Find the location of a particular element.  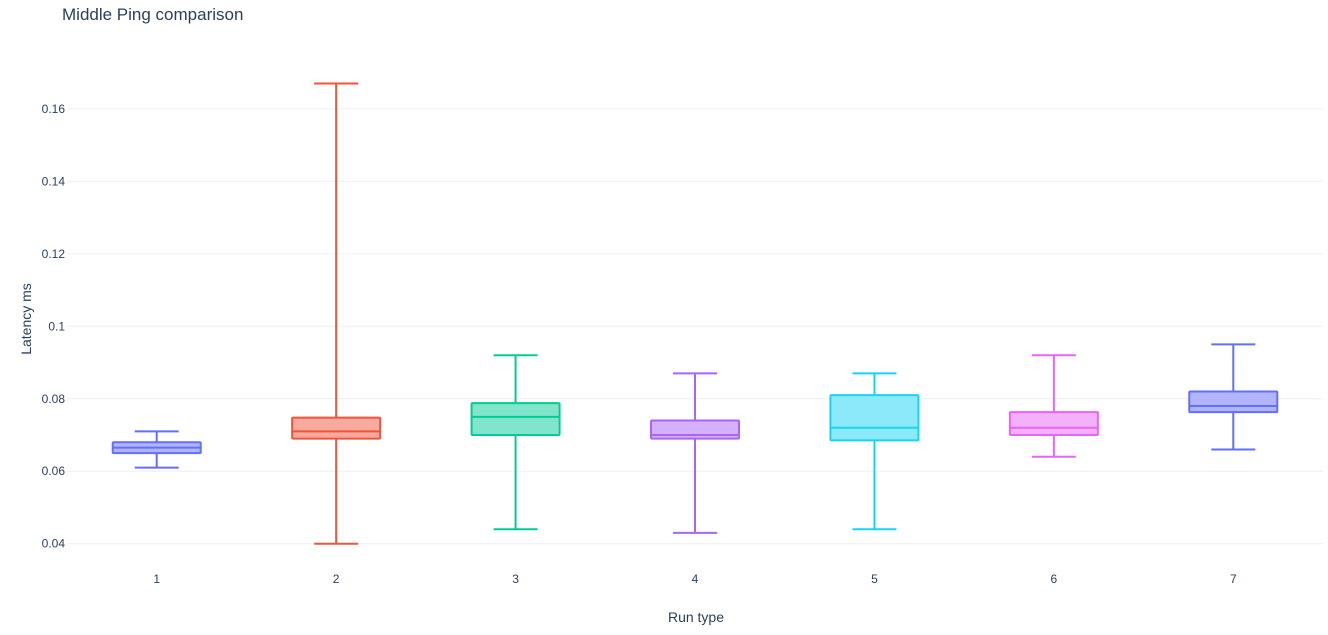

x-tick-label: 5 is located at coordinates (874, 579).